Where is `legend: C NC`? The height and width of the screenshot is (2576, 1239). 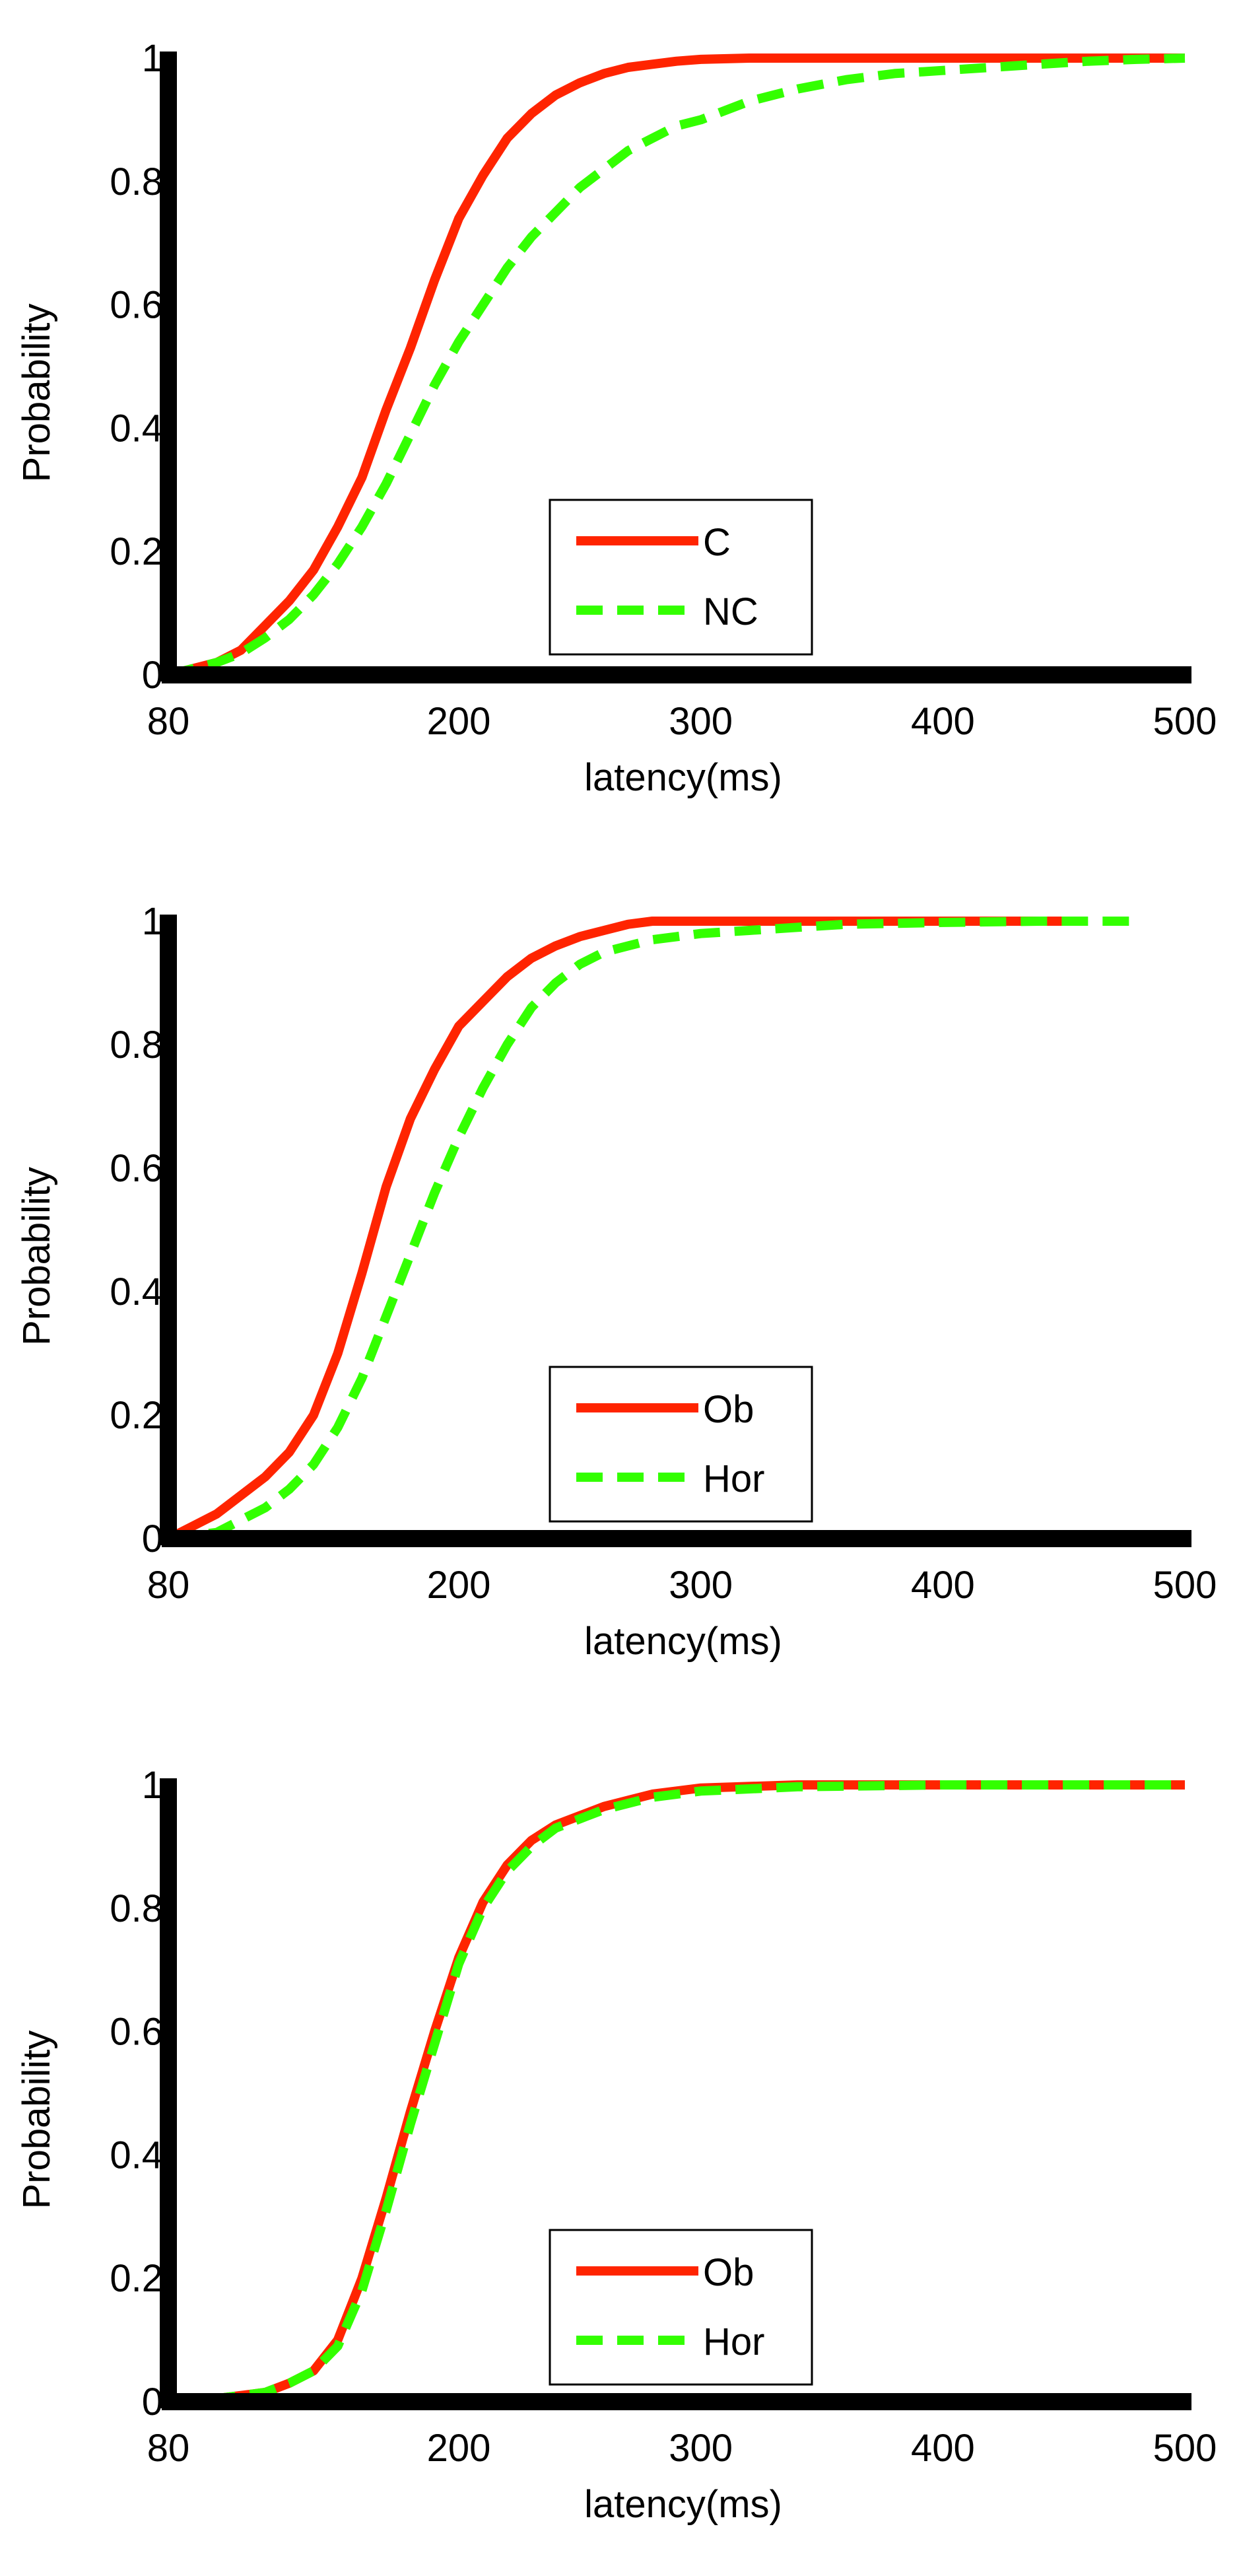 legend: C NC is located at coordinates (681, 577).